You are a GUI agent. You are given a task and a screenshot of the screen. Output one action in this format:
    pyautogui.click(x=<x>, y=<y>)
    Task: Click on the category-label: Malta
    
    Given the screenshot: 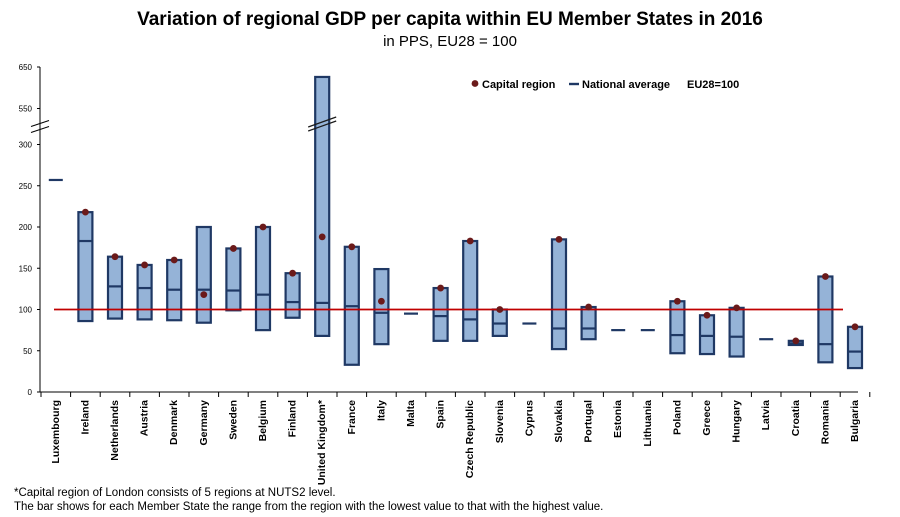 What is the action you would take?
    pyautogui.click(x=411, y=413)
    